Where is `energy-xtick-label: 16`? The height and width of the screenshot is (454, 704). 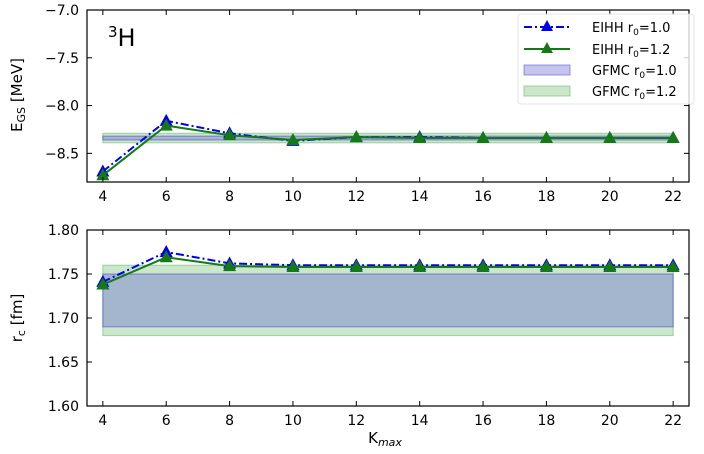 energy-xtick-label: 16 is located at coordinates (483, 197).